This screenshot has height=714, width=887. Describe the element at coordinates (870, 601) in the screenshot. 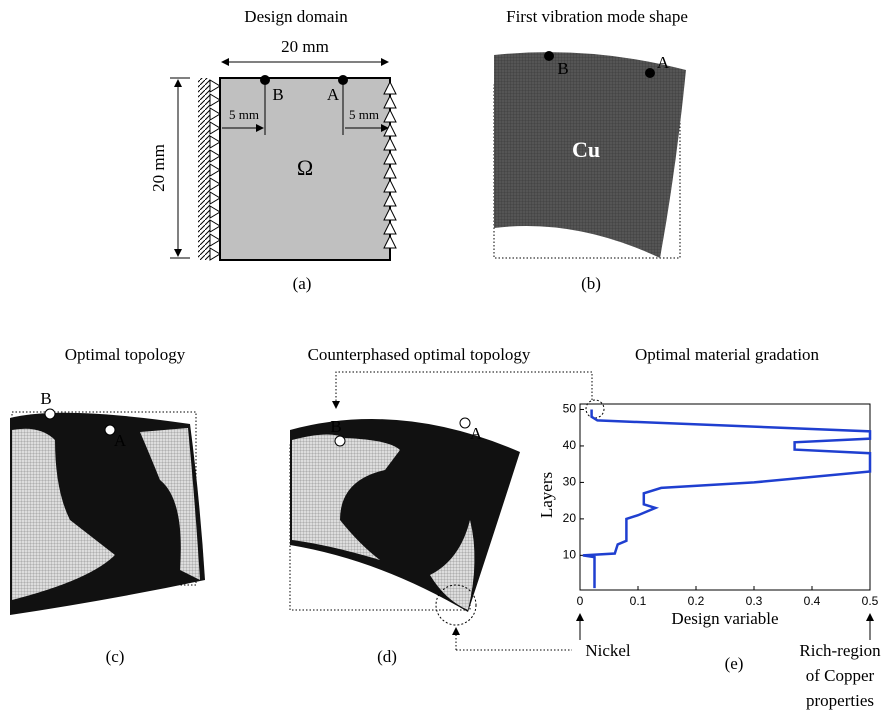

I see `x-tick-label: 0.5` at that location.